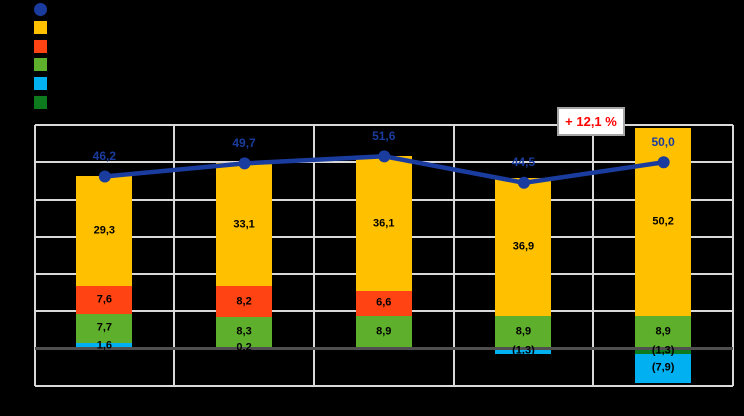  What do you see at coordinates (384, 135) in the screenshot?
I see `line-value-label: 51,6` at bounding box center [384, 135].